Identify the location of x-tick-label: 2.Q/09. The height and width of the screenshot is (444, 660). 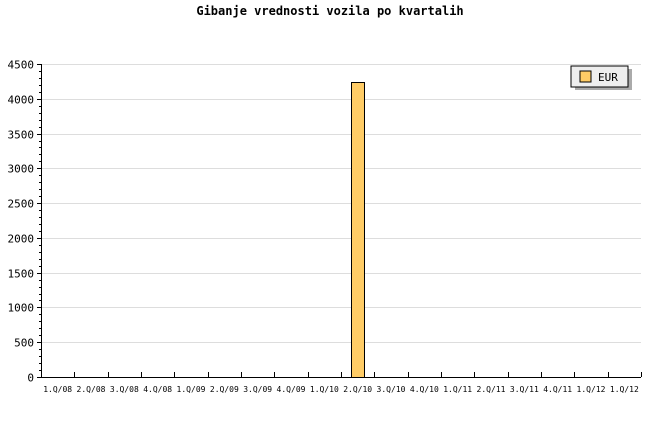
(224, 389).